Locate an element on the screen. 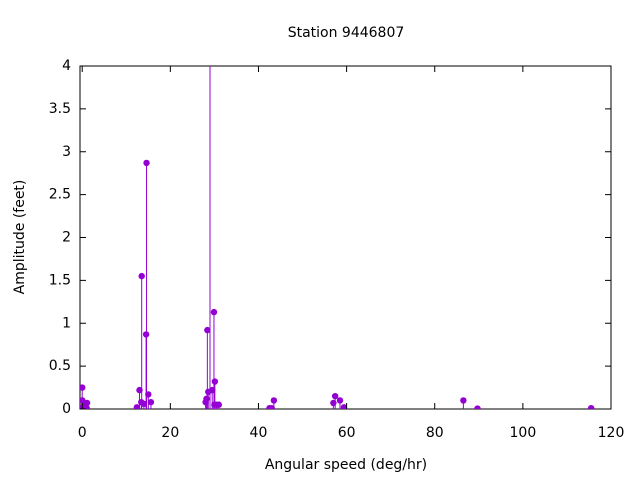 This screenshot has height=480, width=640. y-tick-label: 1.5 is located at coordinates (60, 280).